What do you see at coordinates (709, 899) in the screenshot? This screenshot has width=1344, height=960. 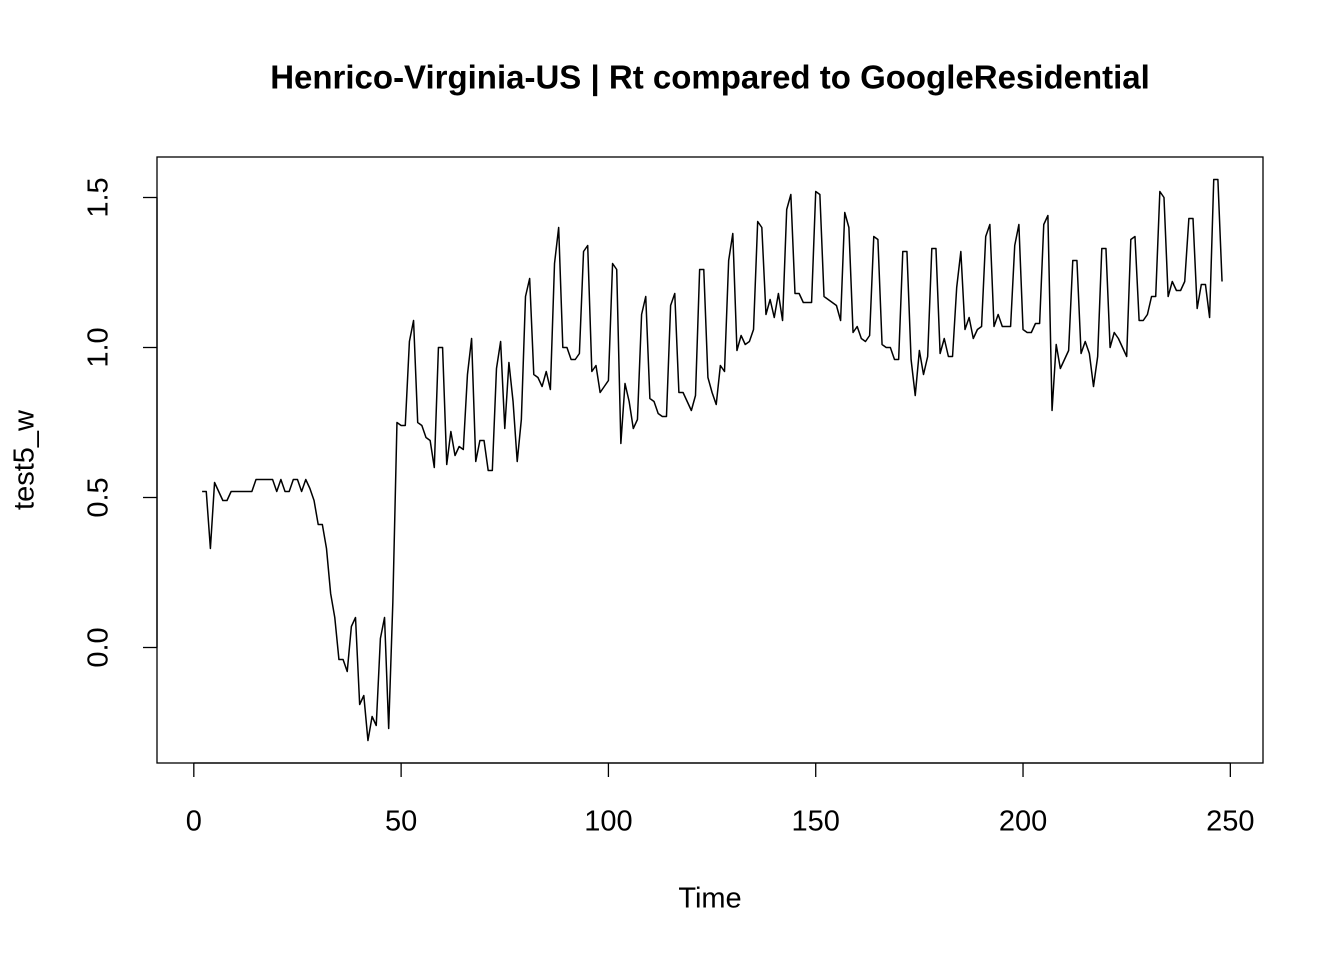 I see `x-axis-label: Time` at bounding box center [709, 899].